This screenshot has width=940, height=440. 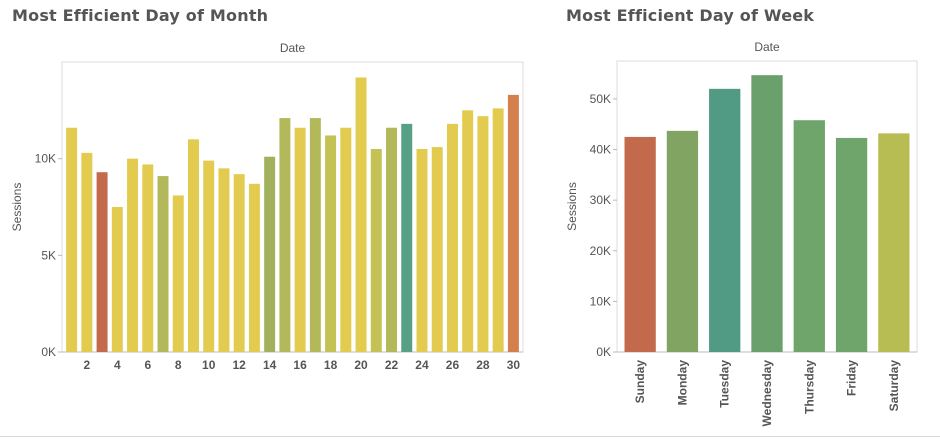 I want to click on month-y-tick-label: 10K, so click(x=45, y=159).